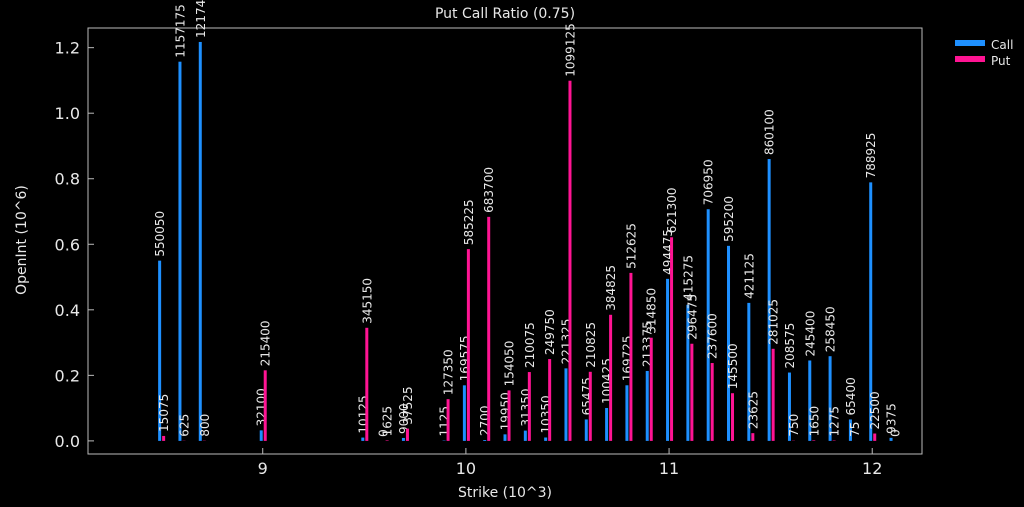 This screenshot has height=507, width=1024. What do you see at coordinates (67, 48) in the screenshot?
I see `y-tick-label: 1.2` at bounding box center [67, 48].